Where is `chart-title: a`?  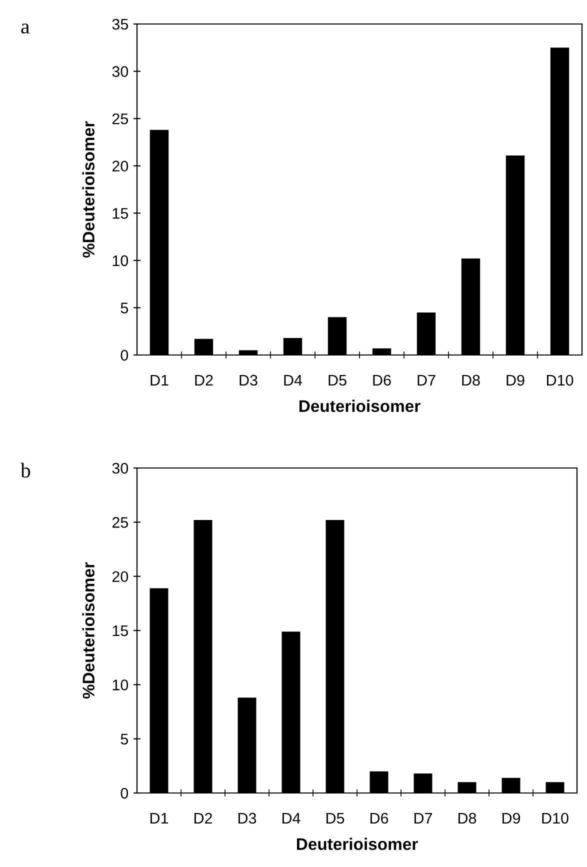
chart-title: a is located at coordinates (25, 29).